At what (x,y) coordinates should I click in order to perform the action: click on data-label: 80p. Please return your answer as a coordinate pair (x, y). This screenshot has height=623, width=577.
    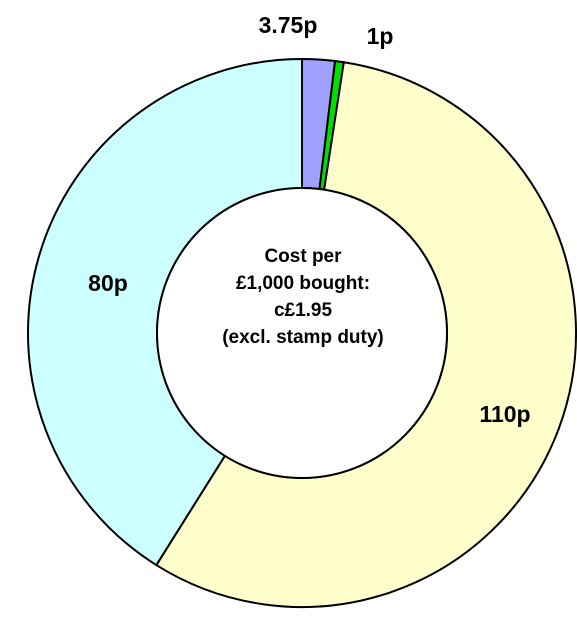
    Looking at the image, I should click on (108, 283).